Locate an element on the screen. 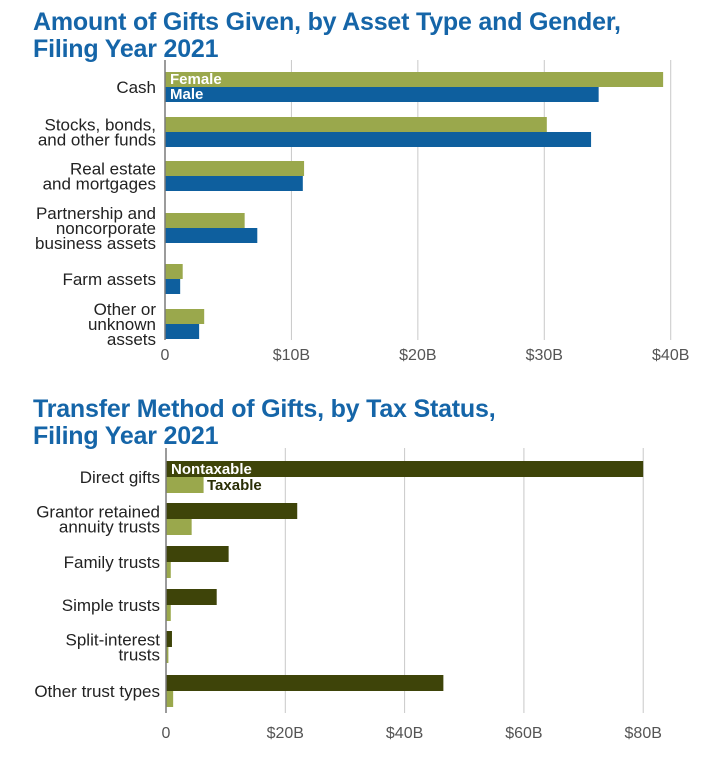 This screenshot has width=707, height=758. category-label: trusts is located at coordinates (139, 655).